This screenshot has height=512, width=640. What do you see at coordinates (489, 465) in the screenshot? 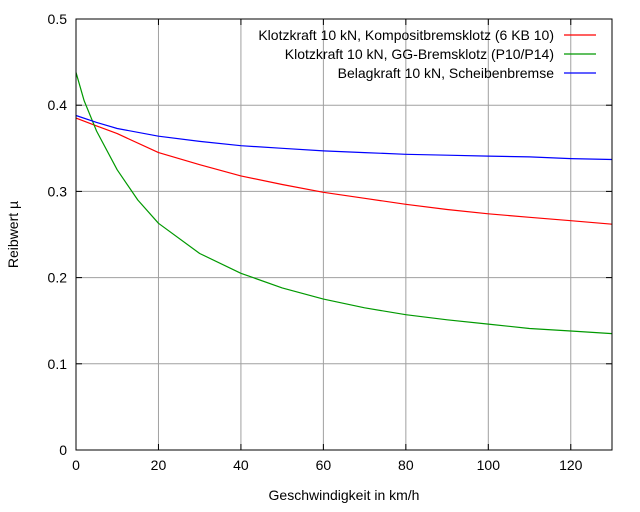
I see `x-tick-label: 100` at bounding box center [489, 465].